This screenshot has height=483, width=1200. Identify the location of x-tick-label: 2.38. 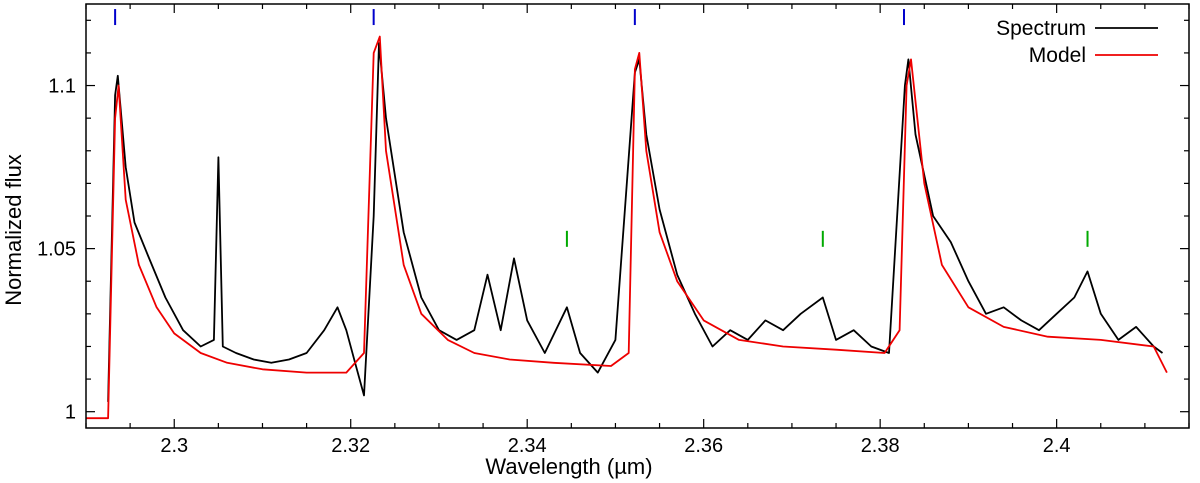
(880, 446).